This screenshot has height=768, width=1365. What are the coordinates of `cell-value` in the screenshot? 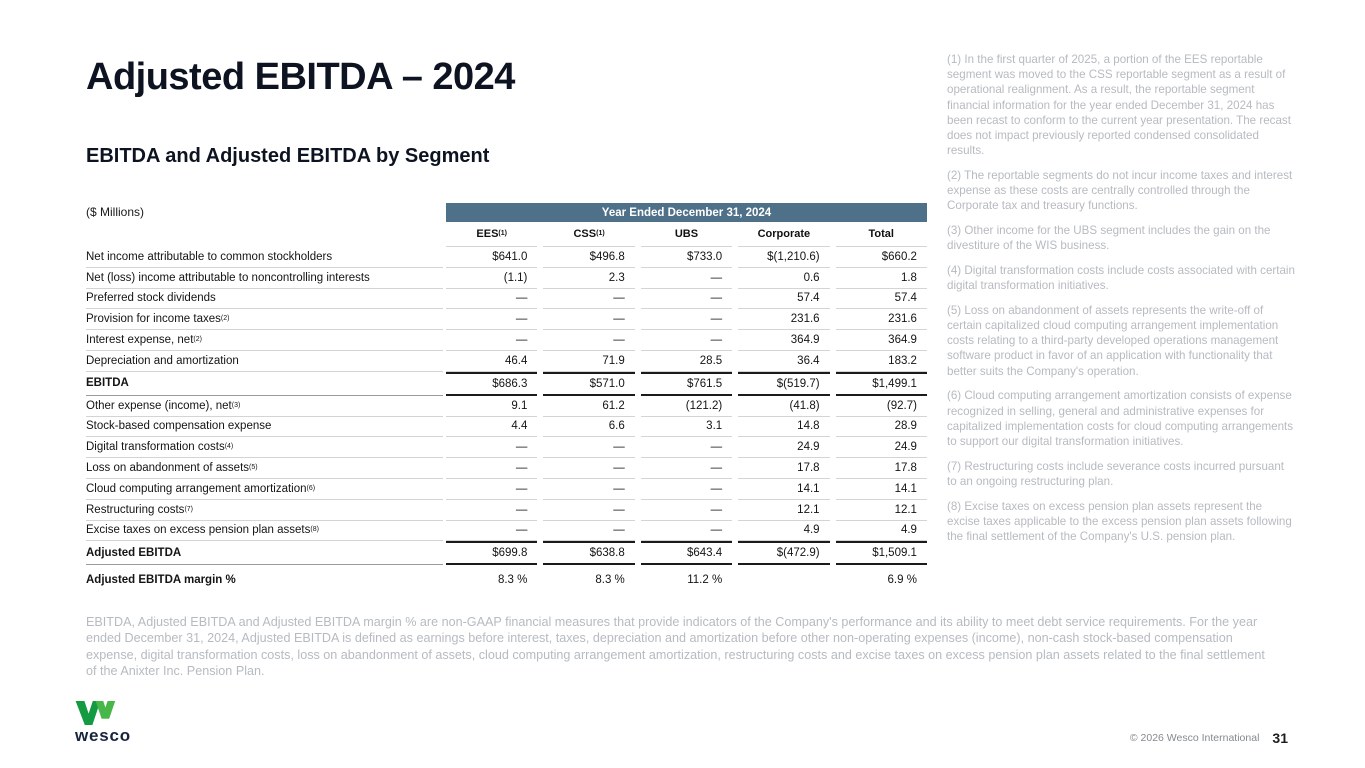 It's located at (783, 579).